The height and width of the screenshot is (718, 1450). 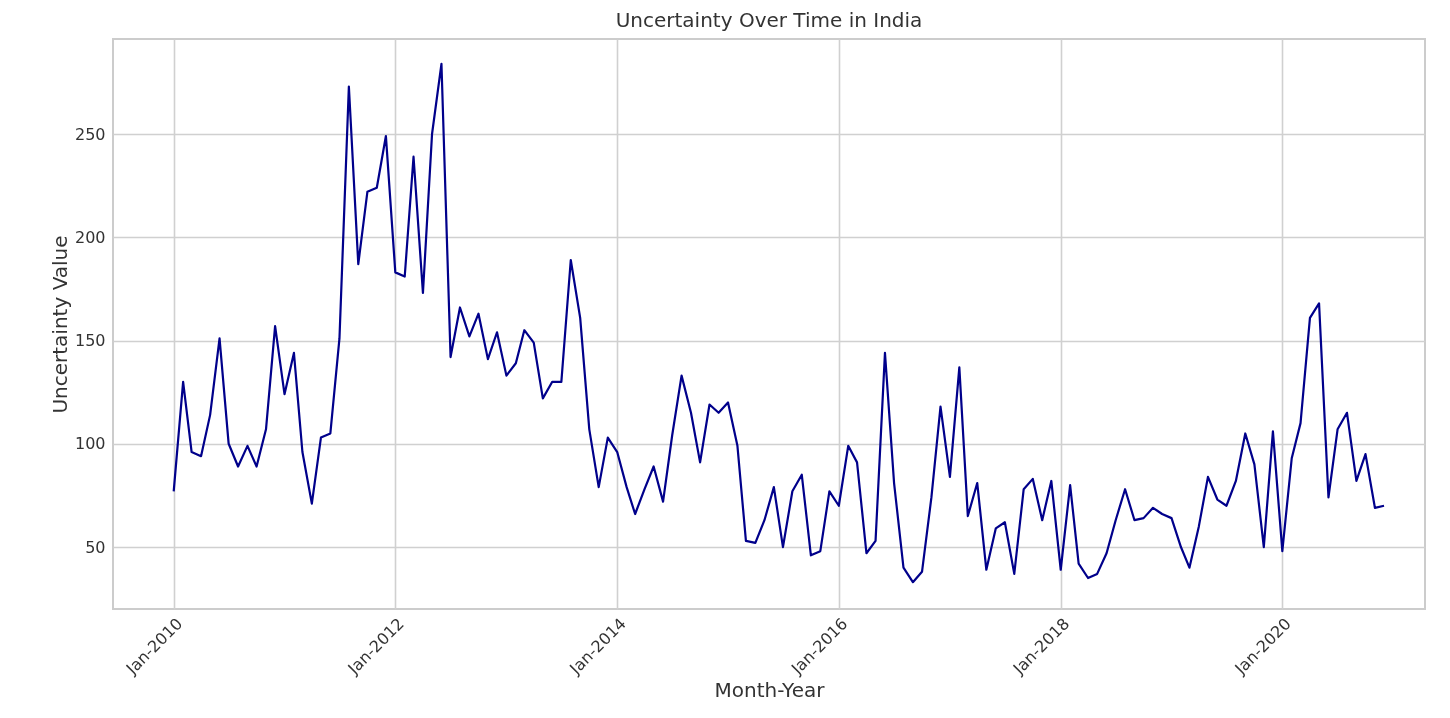 I want to click on y-tick-label: 250, so click(x=90, y=134).